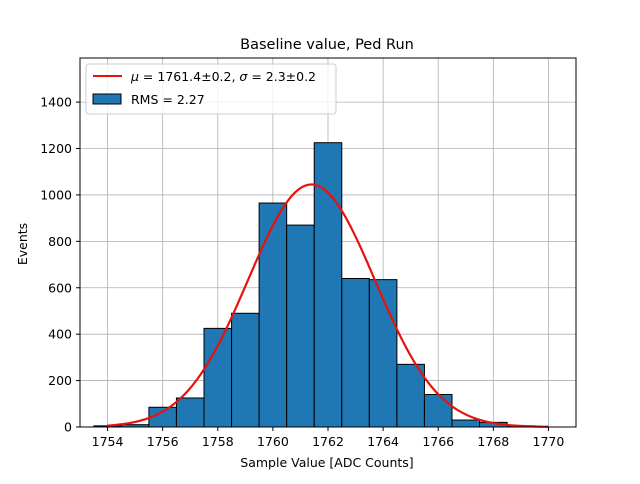  Describe the element at coordinates (56, 148) in the screenshot. I see `y-tick-label: 1200` at that location.